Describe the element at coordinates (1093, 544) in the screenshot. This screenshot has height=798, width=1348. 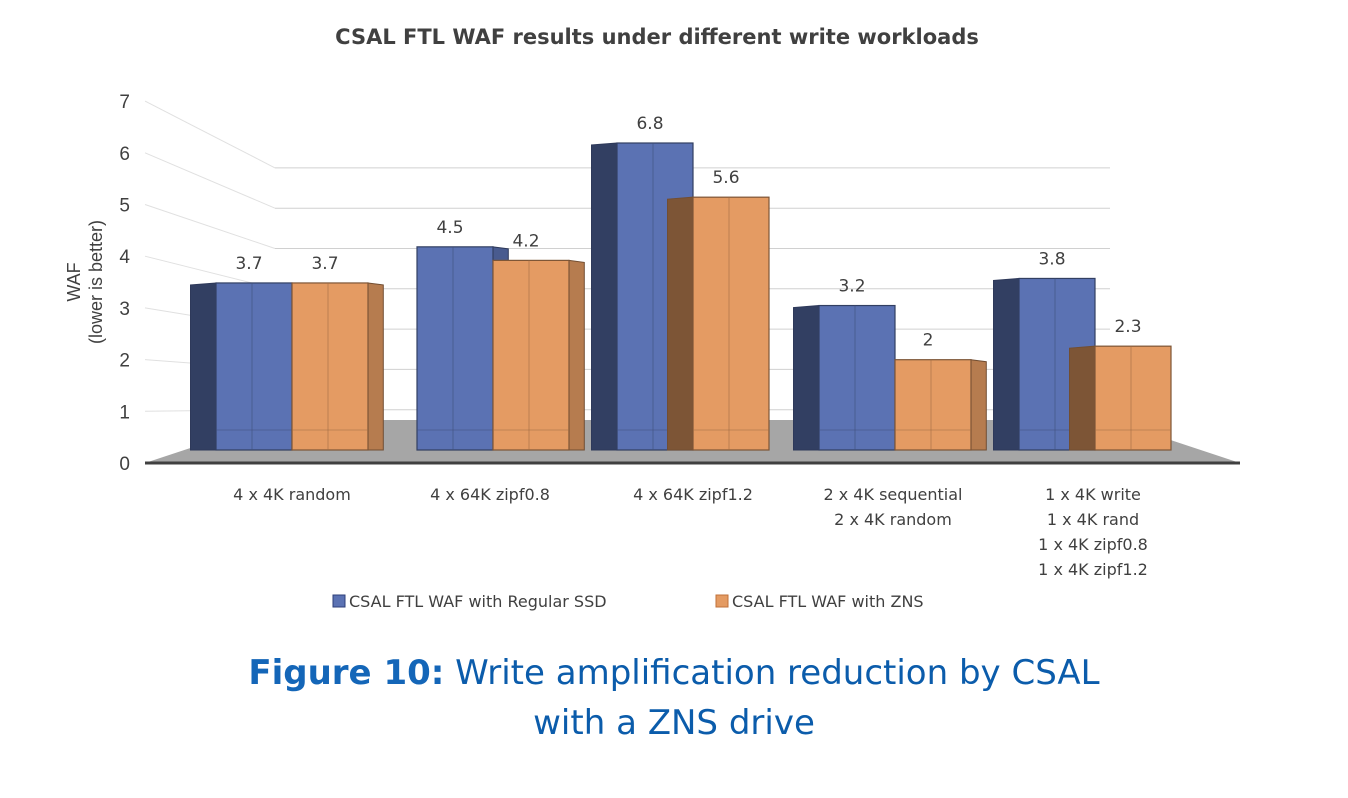
I see `category-label: 1 x 4K zipf0.8` at that location.